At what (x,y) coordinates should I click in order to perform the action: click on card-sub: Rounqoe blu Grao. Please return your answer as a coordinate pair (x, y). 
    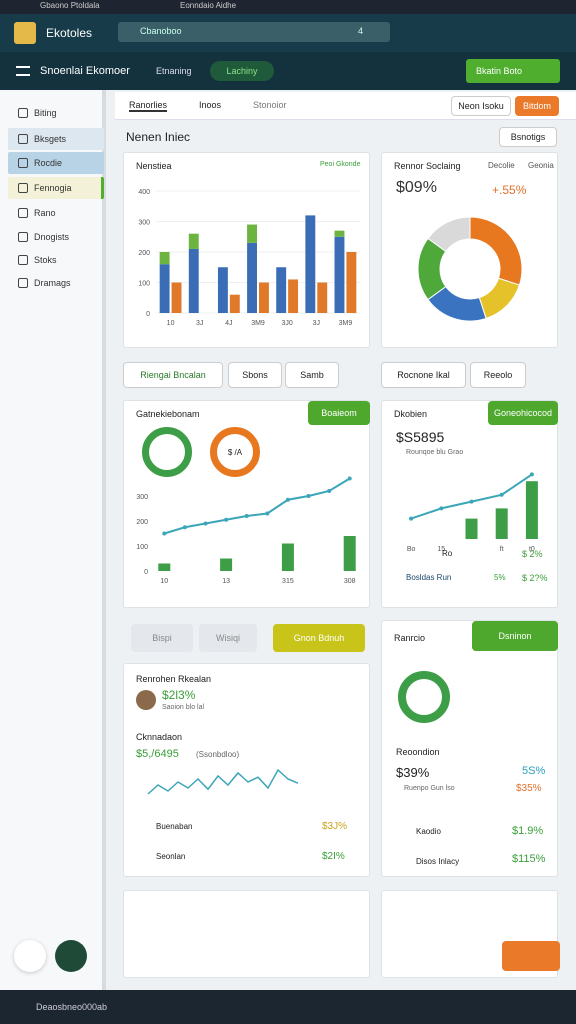
    Looking at the image, I should click on (435, 452).